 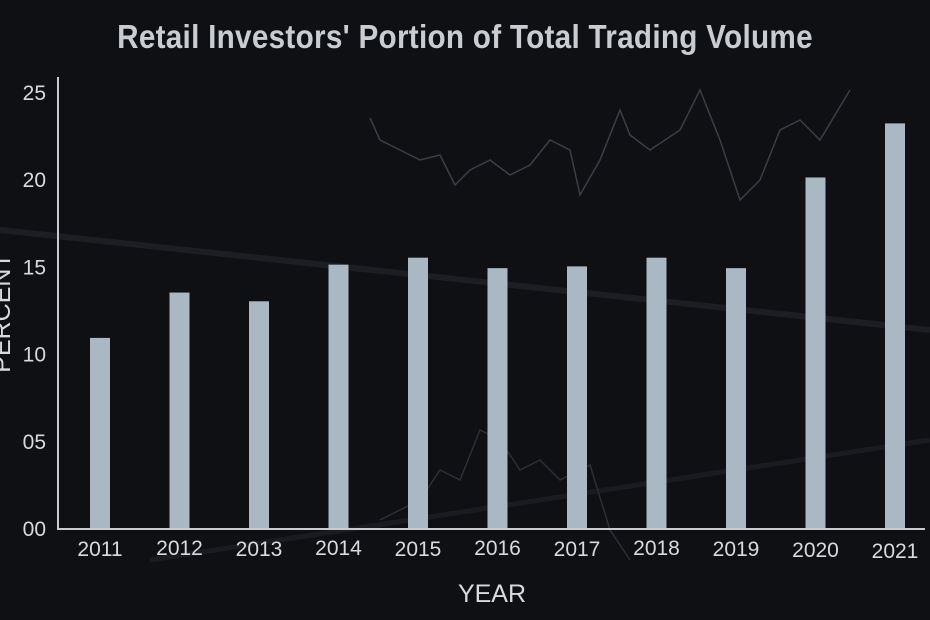 I want to click on bar-2017, so click(x=577, y=397).